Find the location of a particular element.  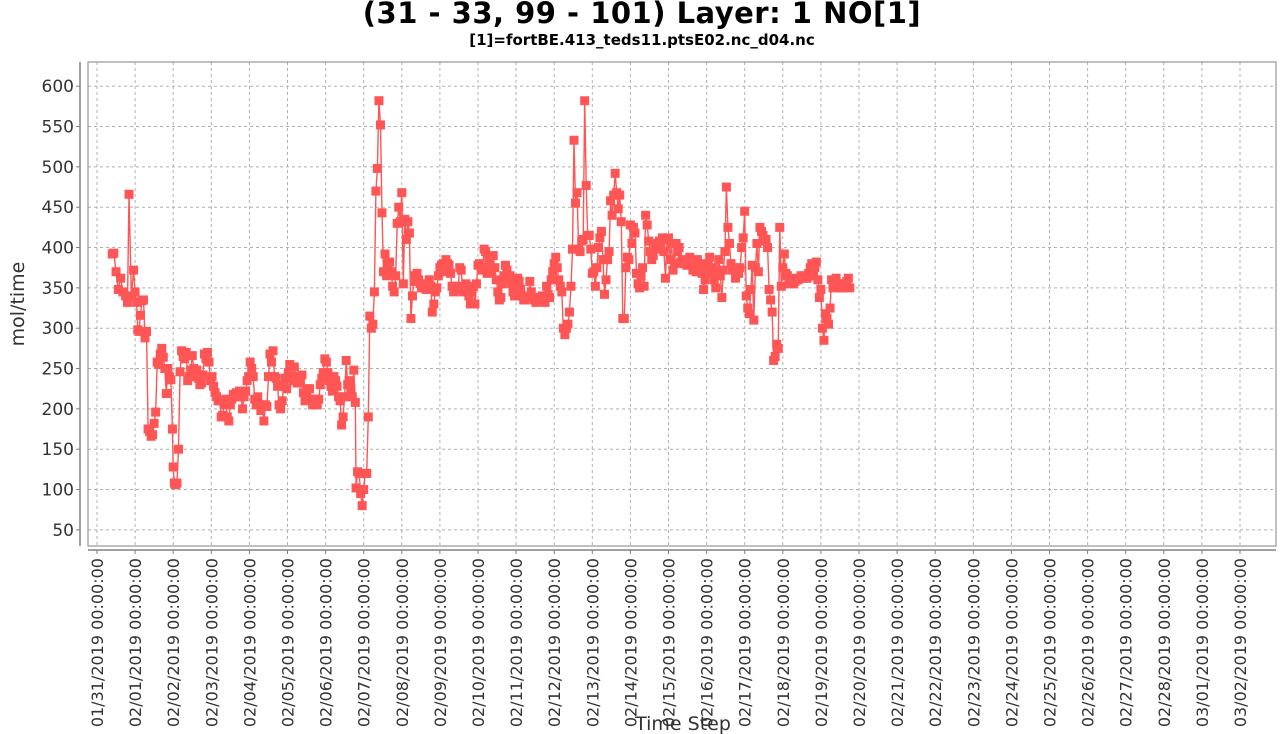

y-axis-ticks: 50 100 150 200 250 300 350 400 450 500 550 600 is located at coordinates (61, 309).